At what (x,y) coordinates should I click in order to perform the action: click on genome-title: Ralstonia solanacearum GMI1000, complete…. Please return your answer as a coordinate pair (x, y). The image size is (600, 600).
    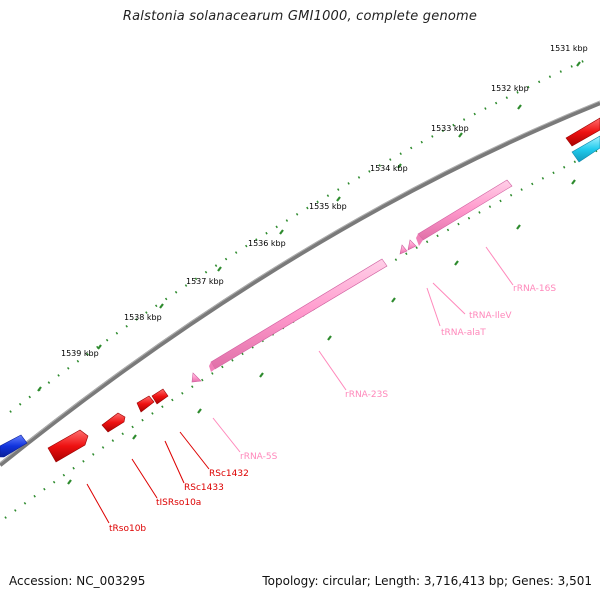
    Looking at the image, I should click on (300, 16).